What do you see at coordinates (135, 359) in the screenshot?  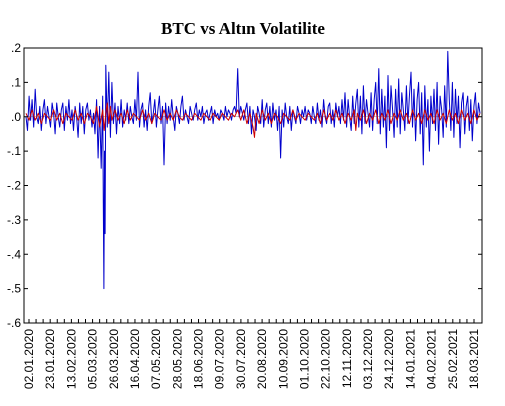 I see `x-tick-label: 16.04.2020` at bounding box center [135, 359].